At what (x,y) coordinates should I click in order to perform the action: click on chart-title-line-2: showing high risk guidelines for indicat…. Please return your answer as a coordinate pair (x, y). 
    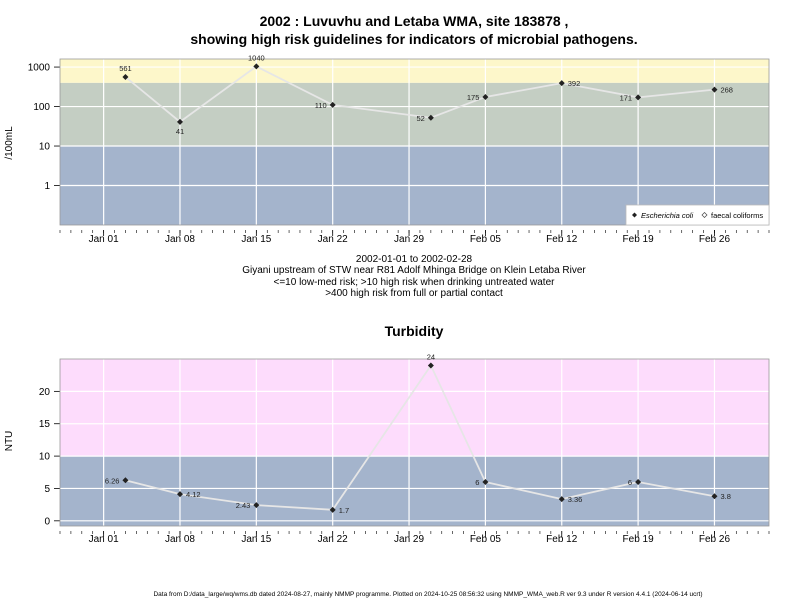
    Looking at the image, I should click on (413, 39).